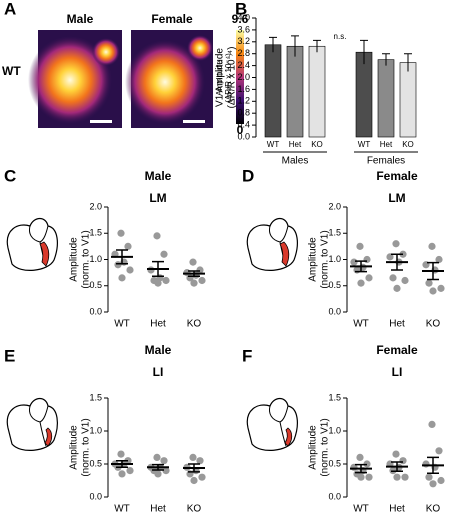 This screenshot has width=473, height=514. What do you see at coordinates (10, 9) in the screenshot?
I see `panel-letter: A` at bounding box center [10, 9].